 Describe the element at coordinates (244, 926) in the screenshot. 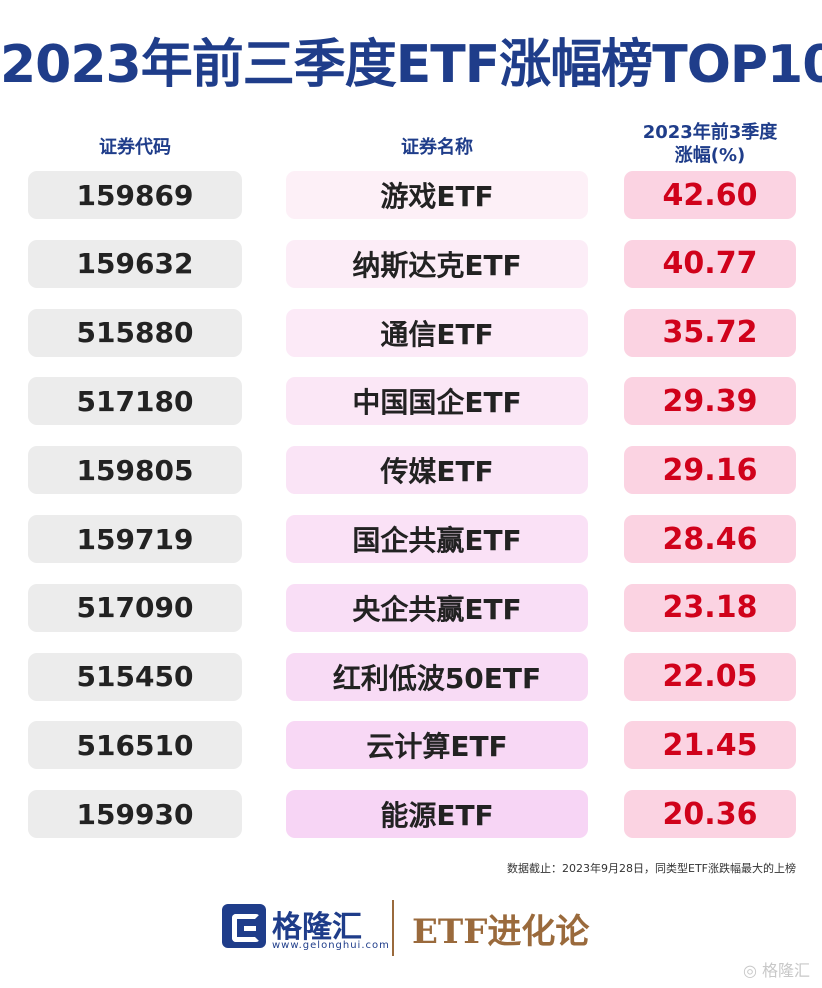

I see `gelonghui-logo-icon` at that location.